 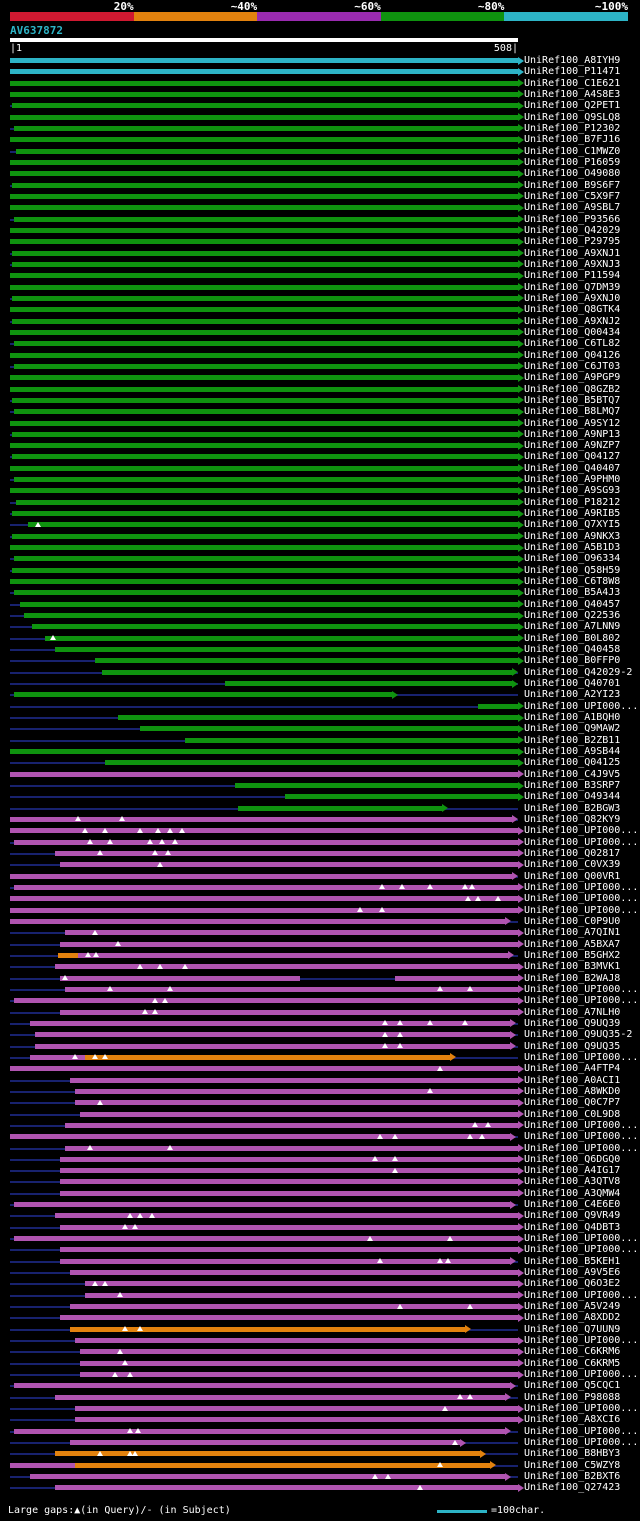 I want to click on hit-label: UniRef100_B8LMQ7, so click(x=572, y=412).